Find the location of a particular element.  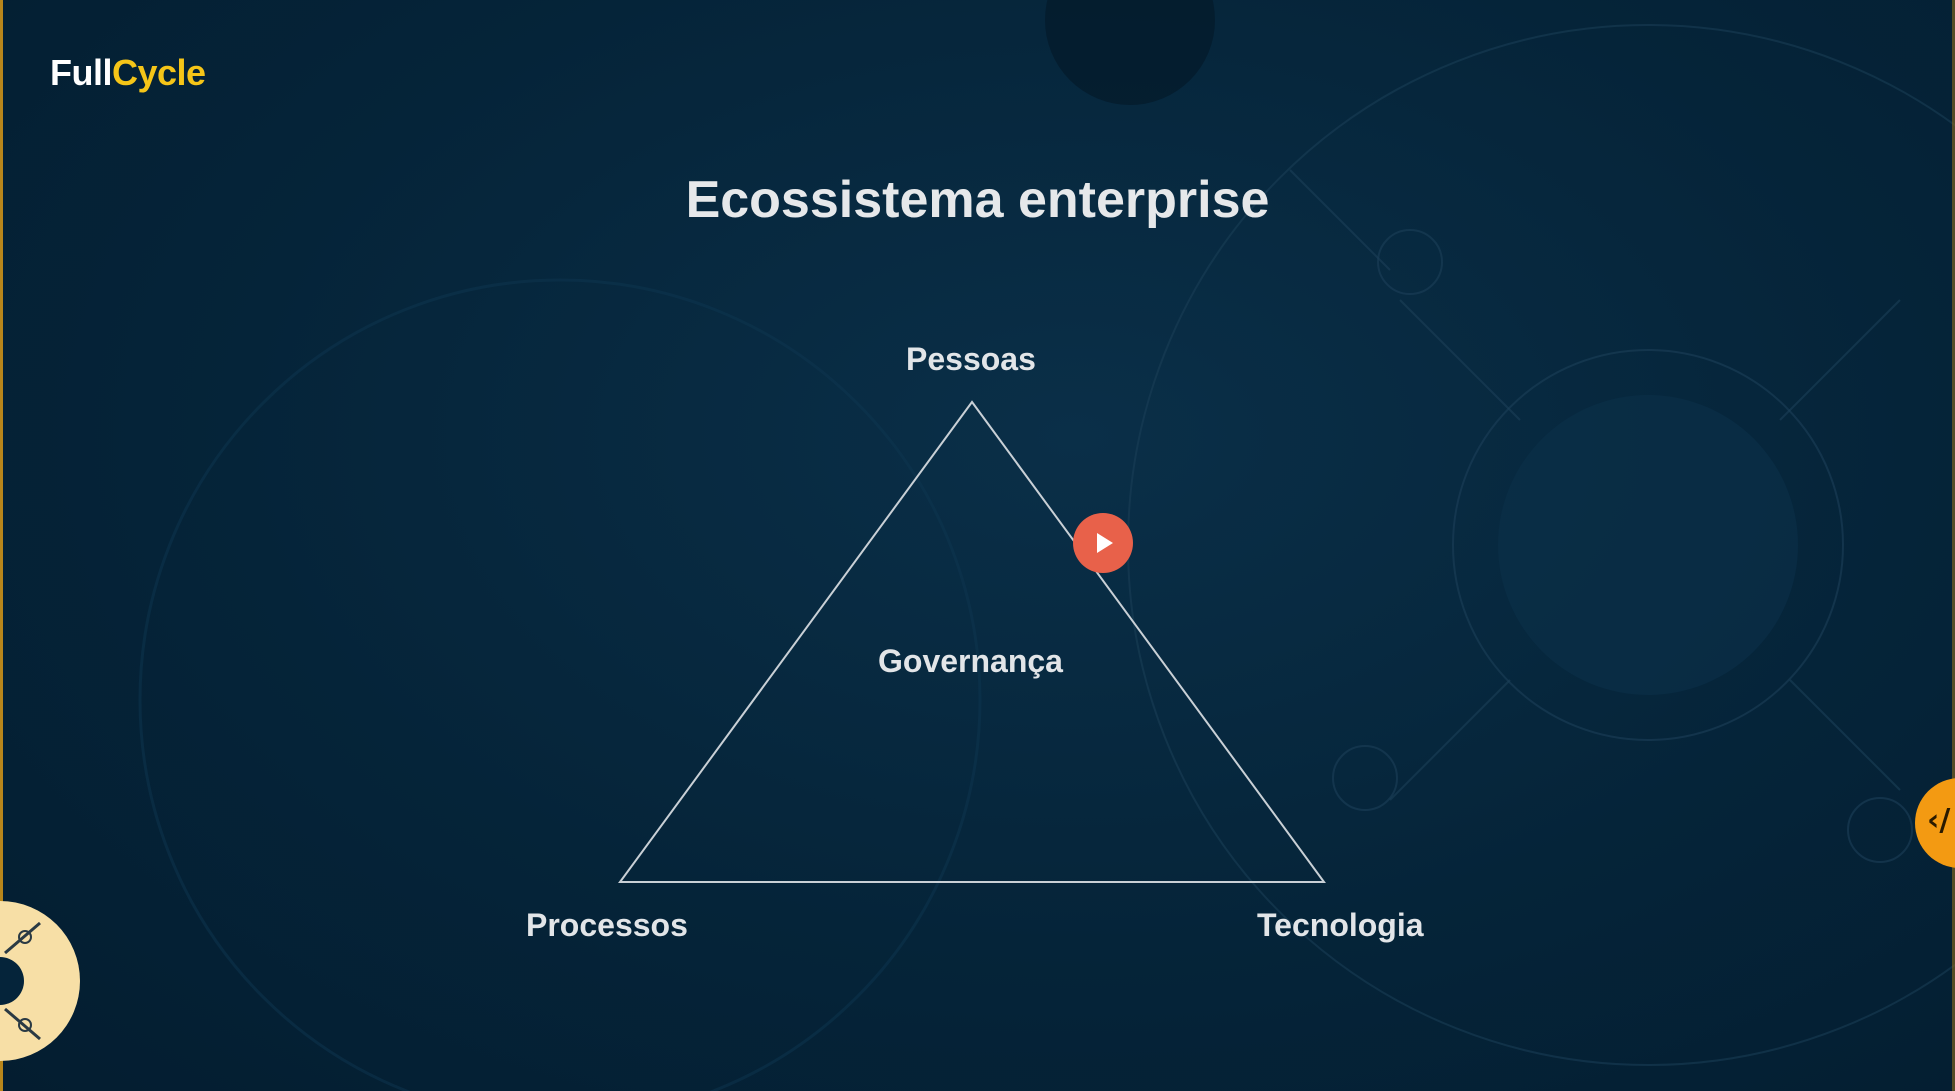

play-button is located at coordinates (1103, 543).